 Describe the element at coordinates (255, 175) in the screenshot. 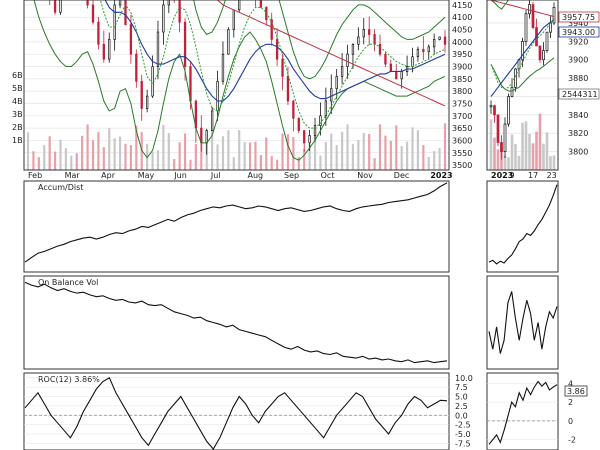

I see `x-axis-label: Aug` at that location.